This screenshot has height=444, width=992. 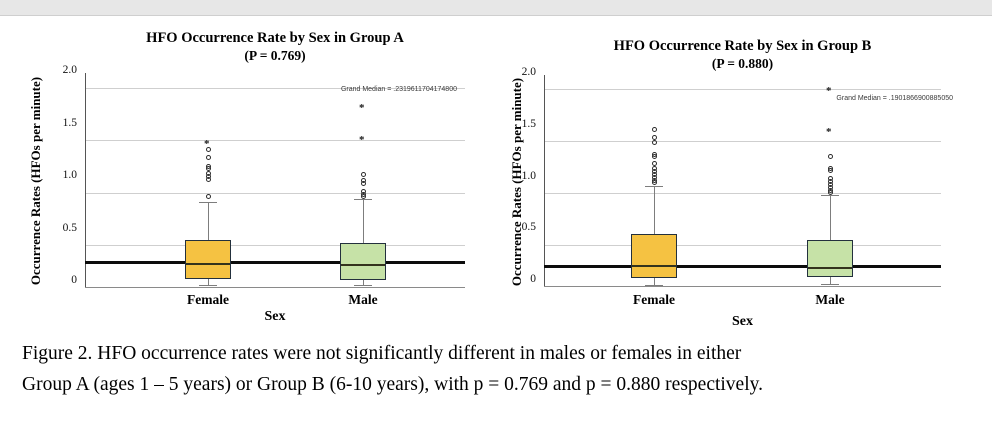 What do you see at coordinates (742, 63) in the screenshot?
I see `chart-p-value: (P = 0.880)` at bounding box center [742, 63].